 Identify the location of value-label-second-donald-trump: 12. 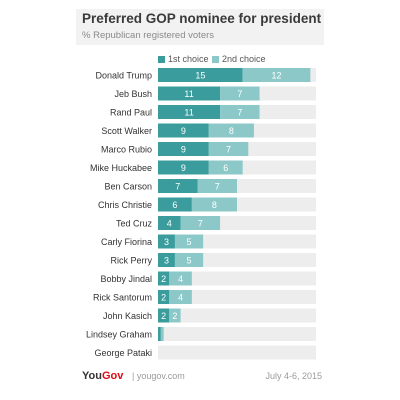
(276, 76).